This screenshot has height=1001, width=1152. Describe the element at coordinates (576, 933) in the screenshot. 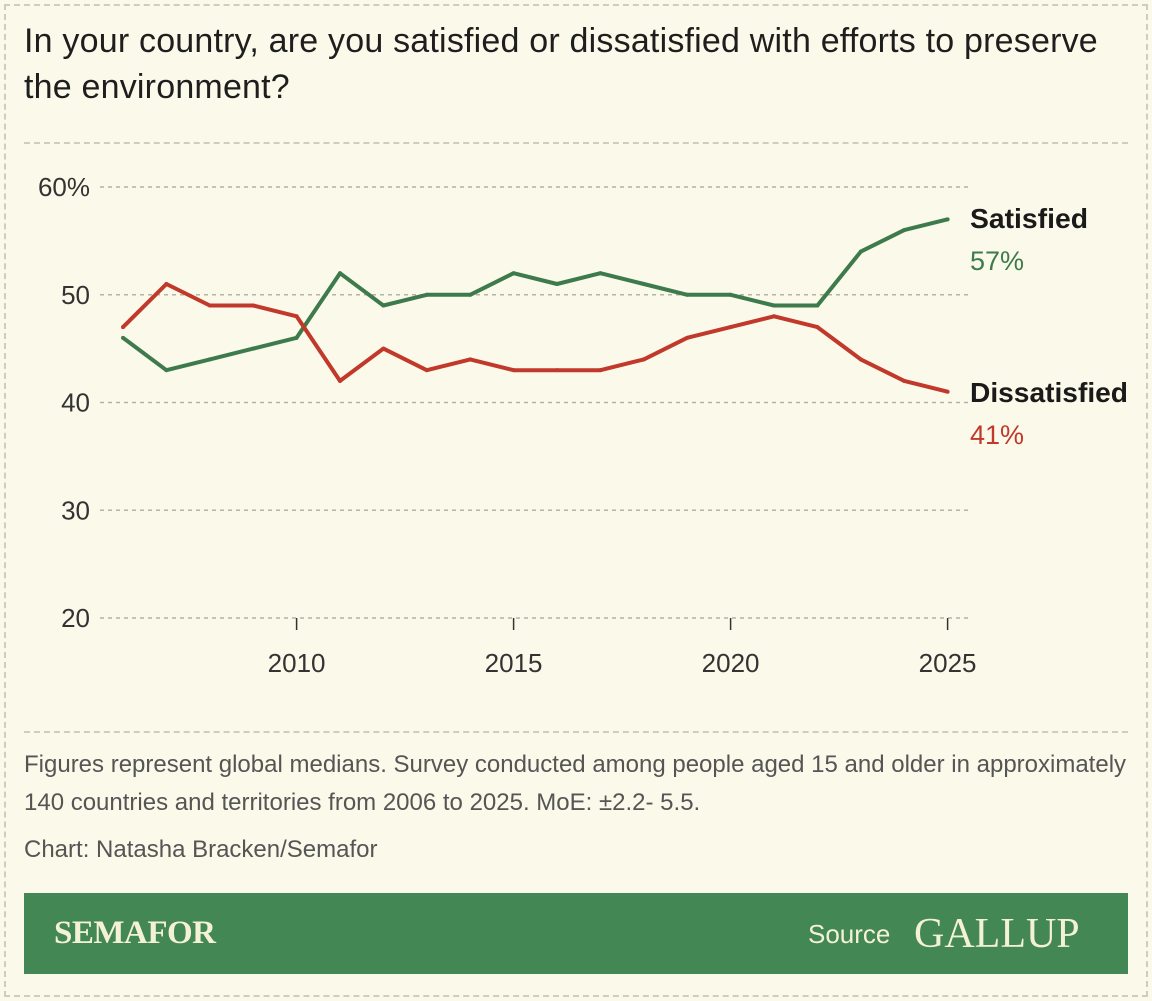

I see `footer-banner: SEMAFOR Source GALLUP` at that location.